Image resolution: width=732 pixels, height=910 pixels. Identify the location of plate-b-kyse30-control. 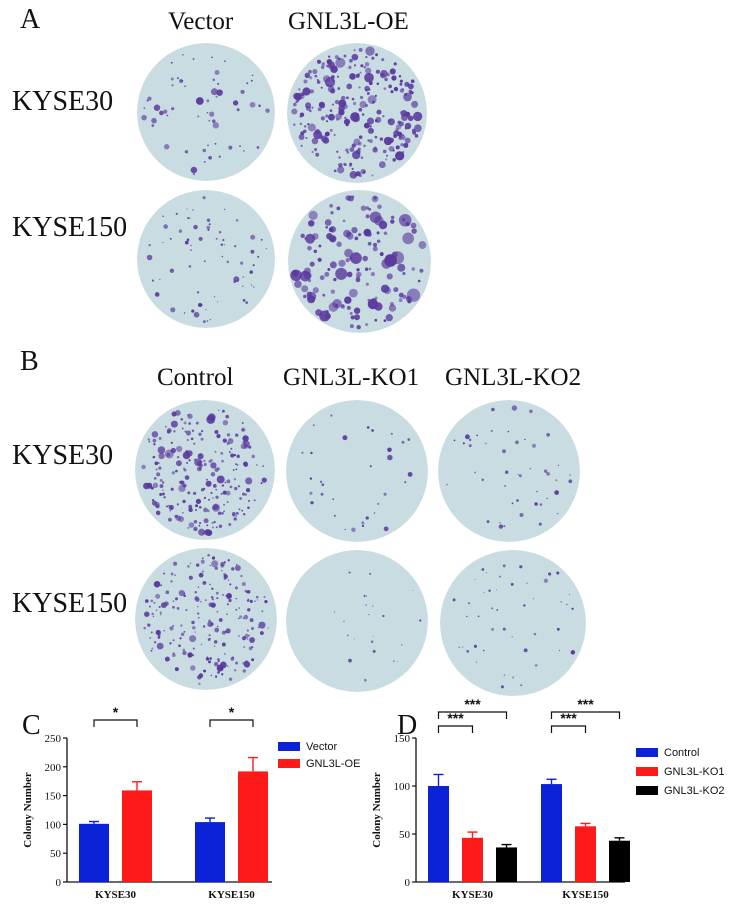
(205, 470).